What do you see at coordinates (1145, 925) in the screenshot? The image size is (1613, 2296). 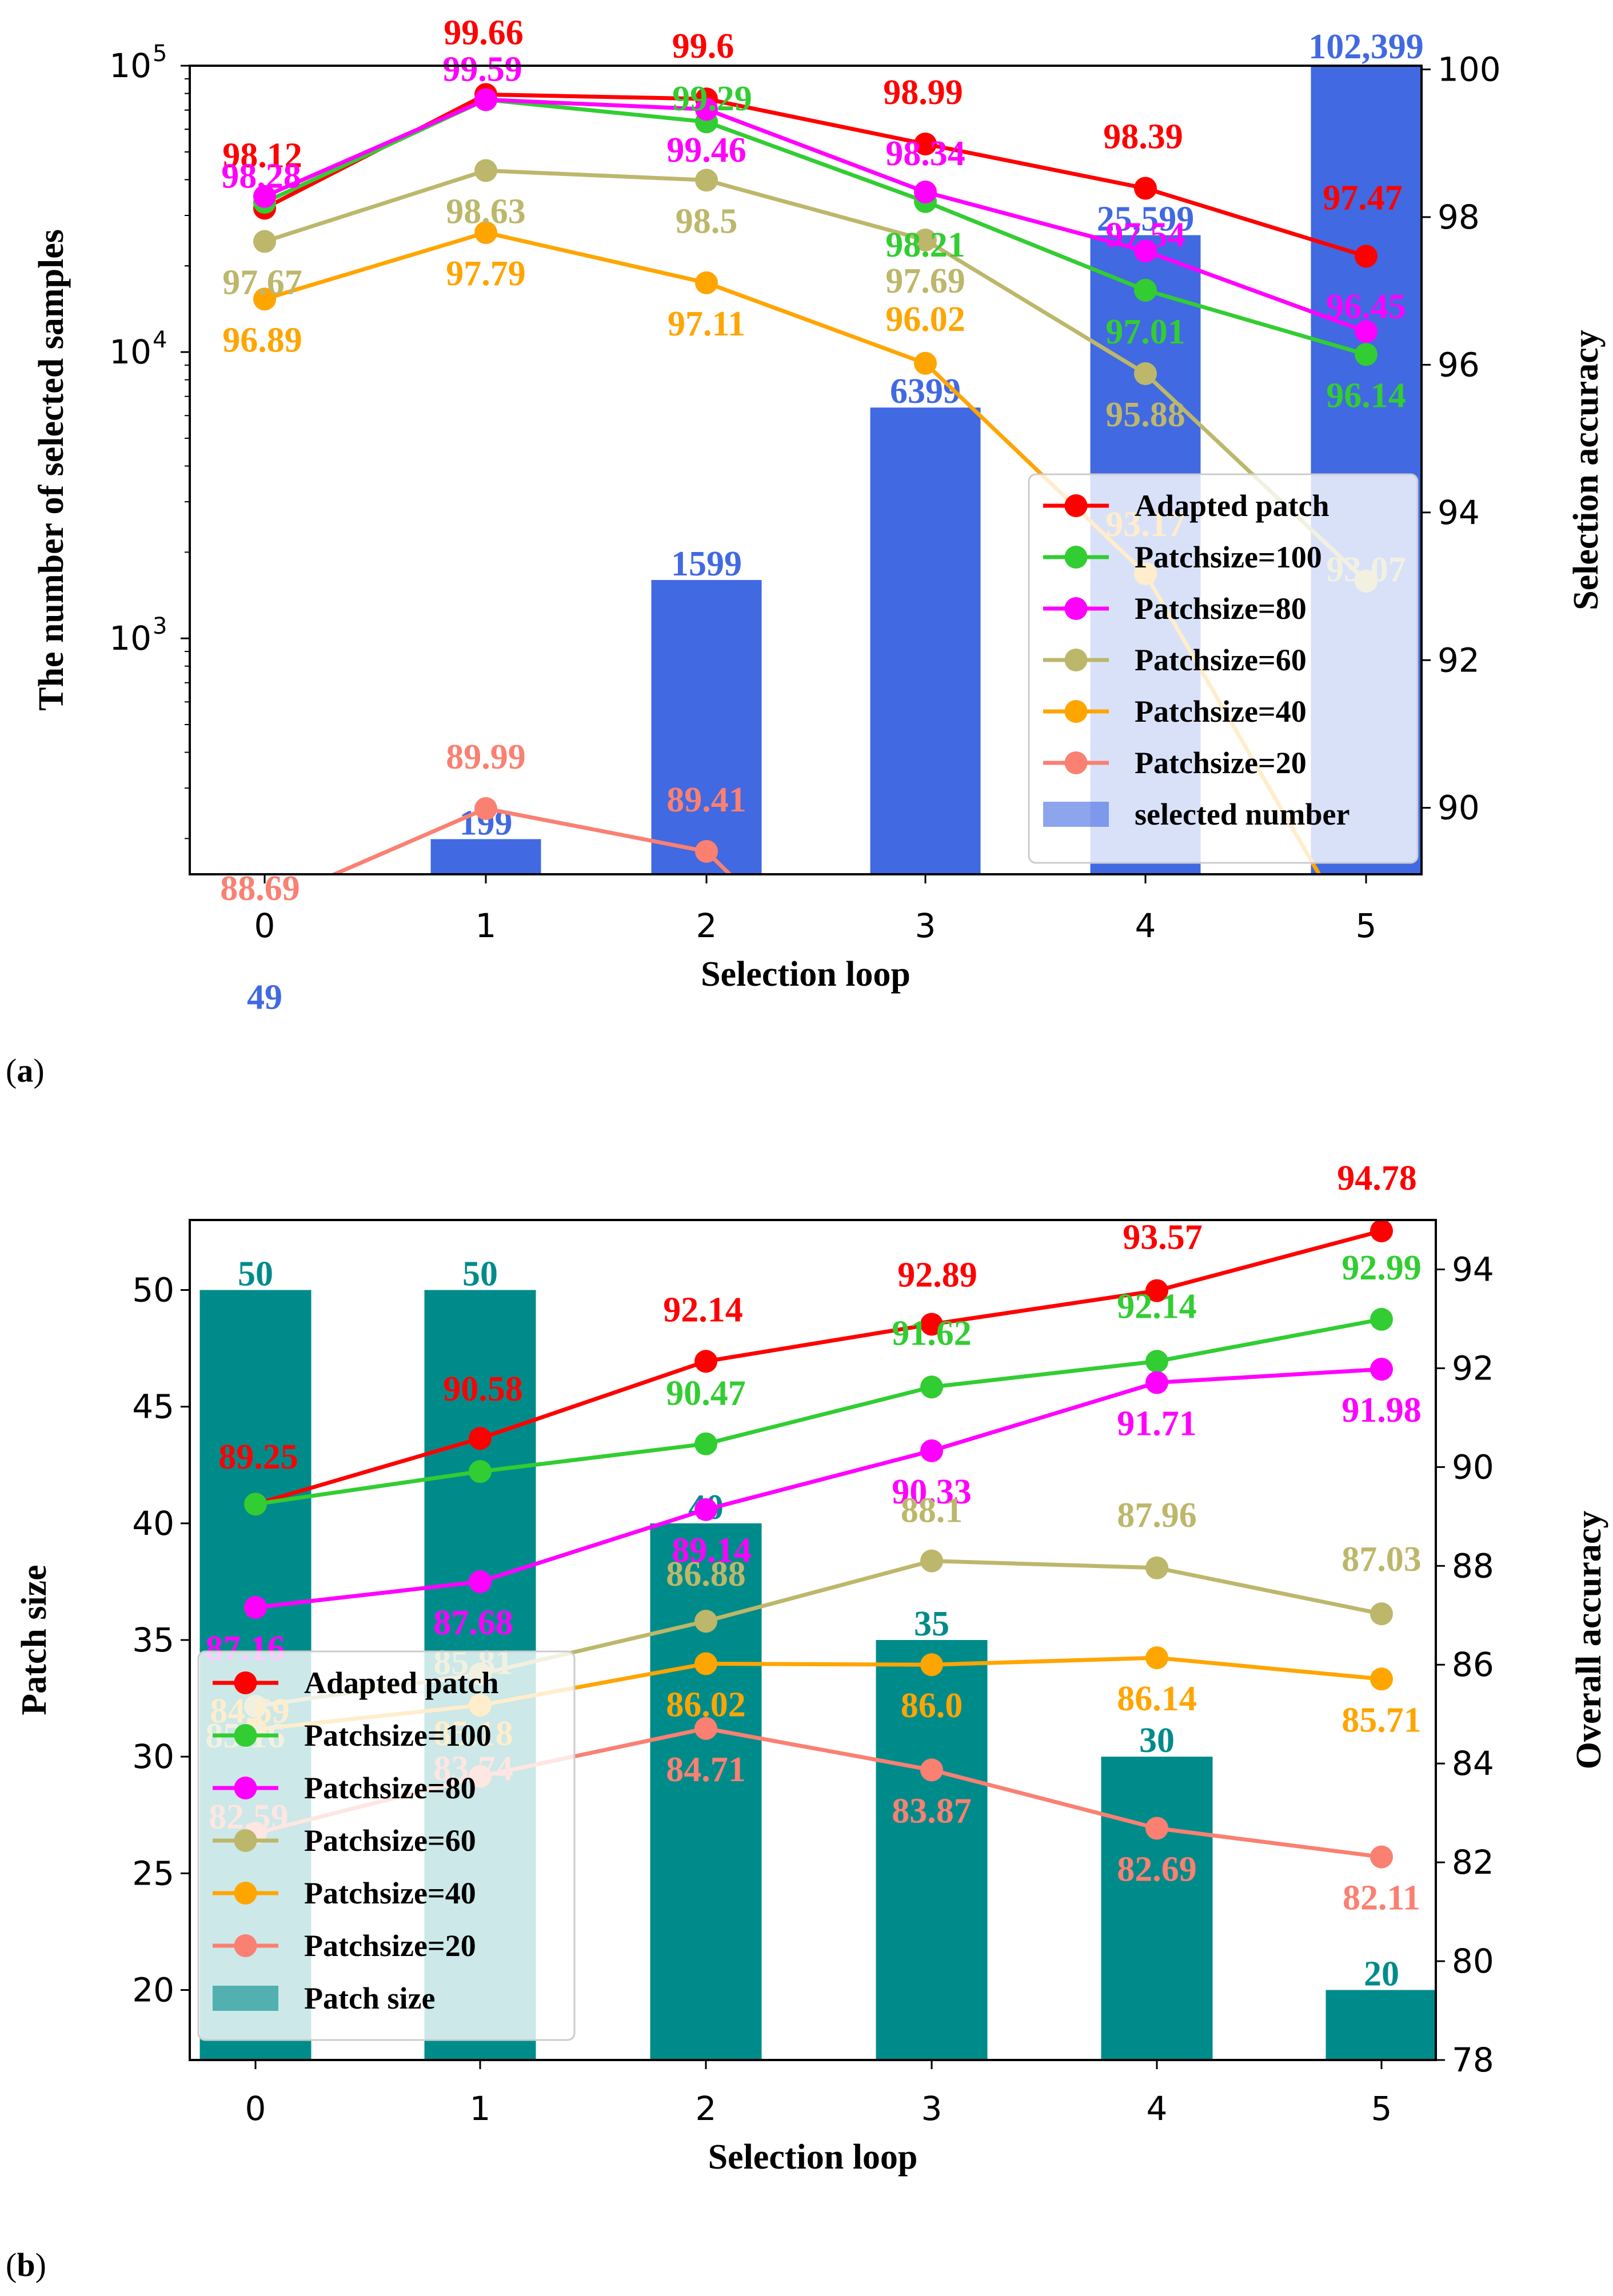 I see `panel-a-xtick-label-4: 4` at bounding box center [1145, 925].